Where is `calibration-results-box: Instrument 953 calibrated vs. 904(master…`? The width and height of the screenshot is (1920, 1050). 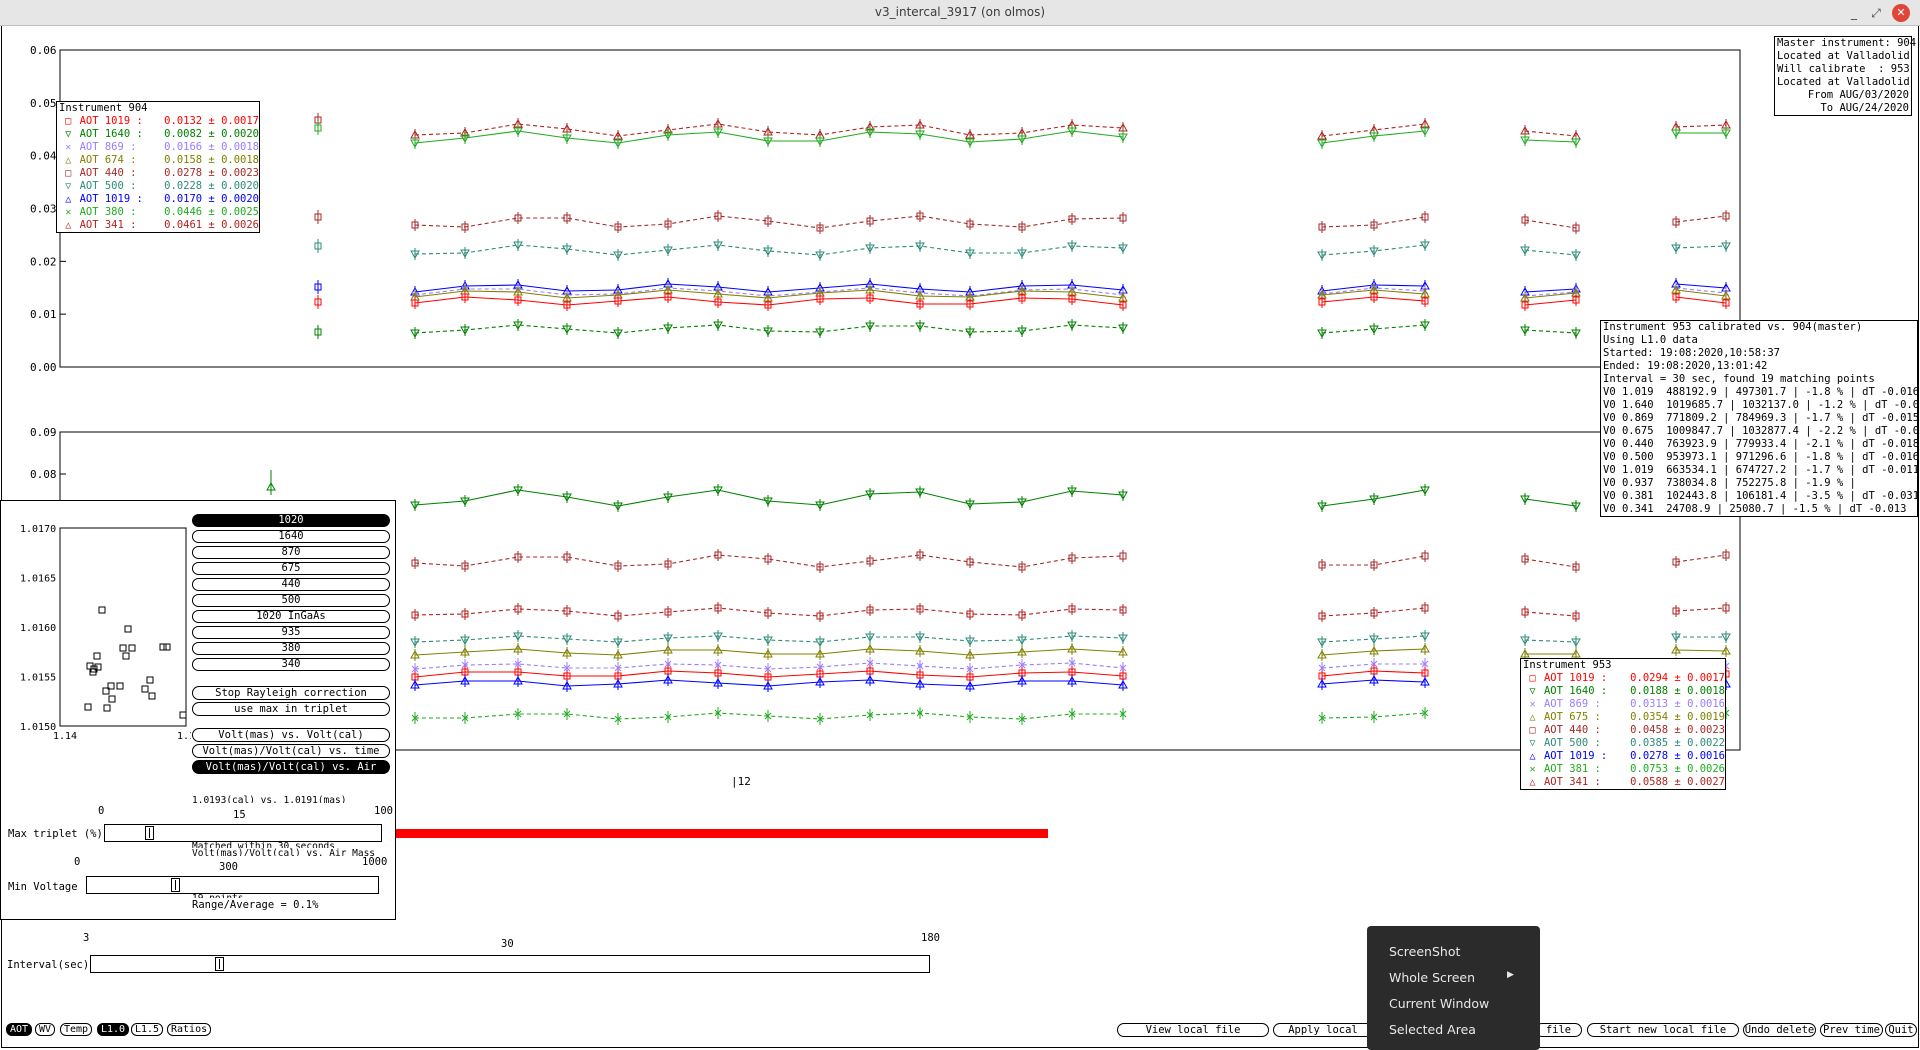
calibration-results-box: Instrument 953 calibrated vs. 904(master… is located at coordinates (1760, 418).